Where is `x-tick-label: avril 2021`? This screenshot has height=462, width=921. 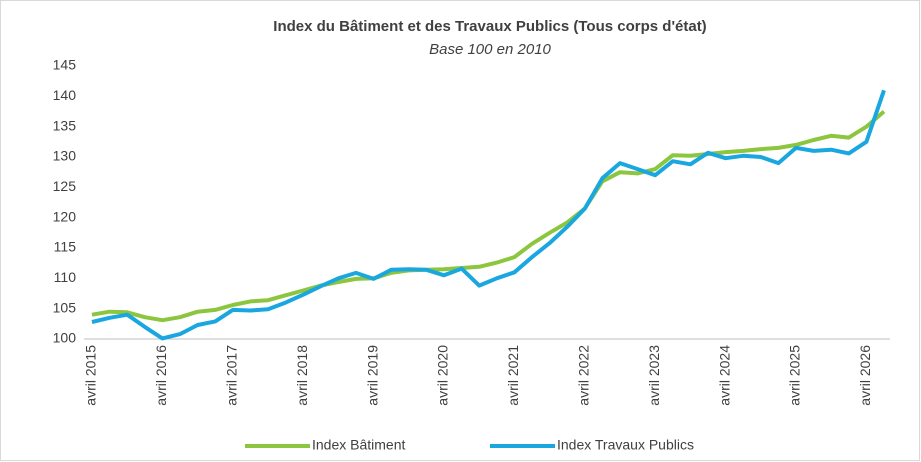 x-tick-label: avril 2021 is located at coordinates (513, 375).